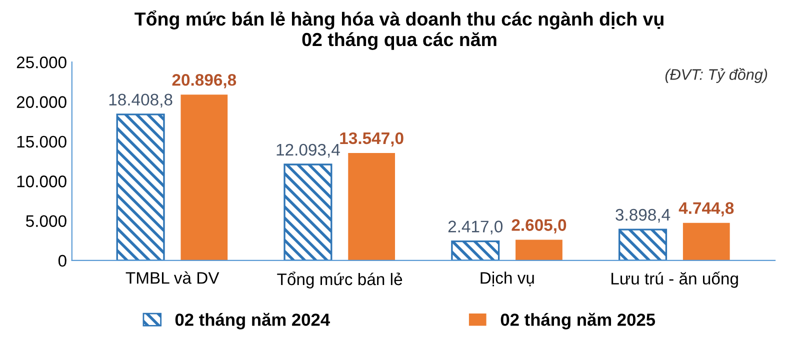  I want to click on y-tick-label: 15.000, so click(41, 142).